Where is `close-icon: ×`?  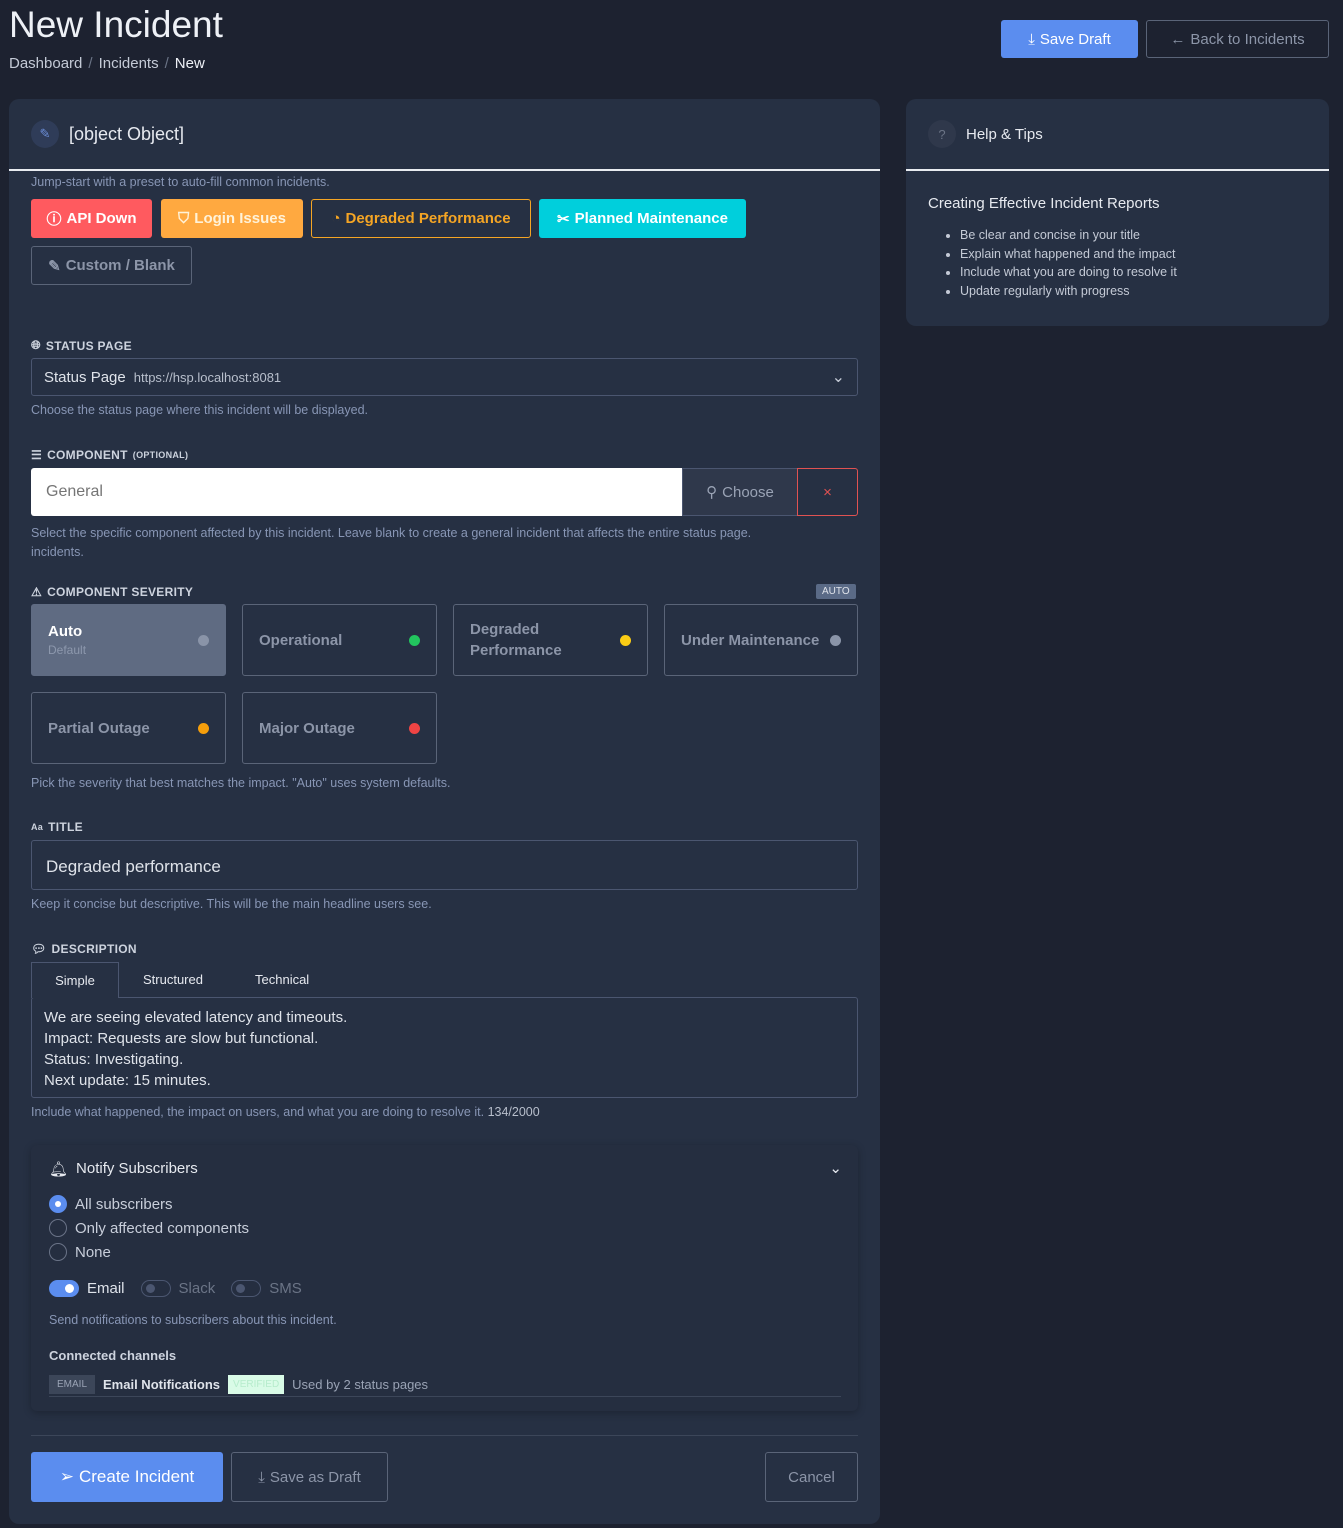 close-icon: × is located at coordinates (827, 492).